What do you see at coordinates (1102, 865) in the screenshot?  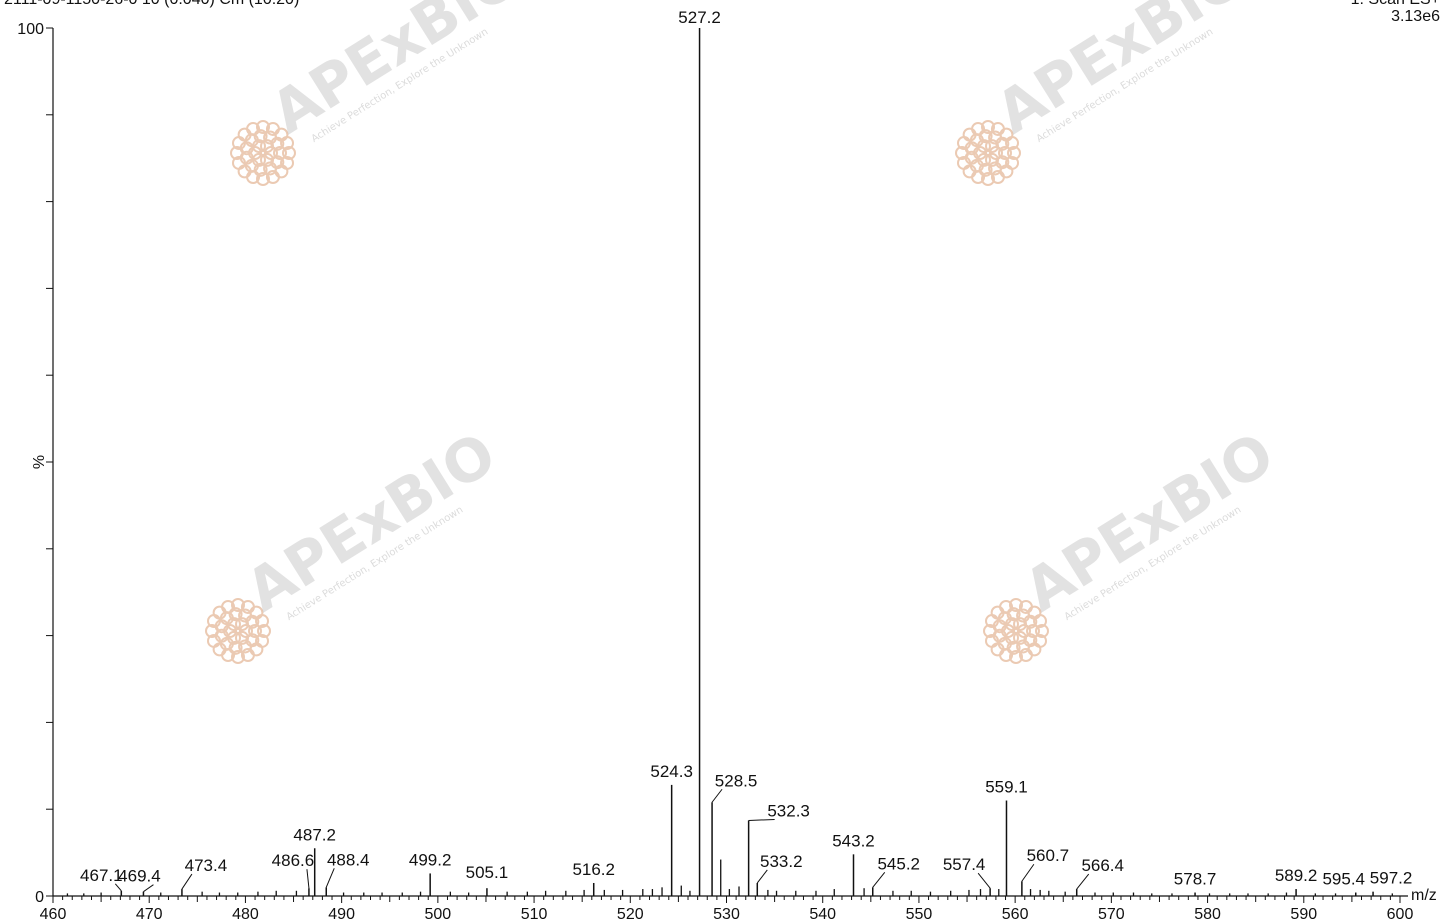 I see `peak-label: 566.4` at bounding box center [1102, 865].